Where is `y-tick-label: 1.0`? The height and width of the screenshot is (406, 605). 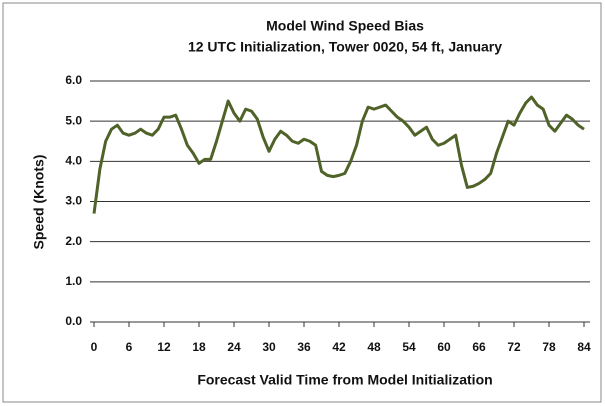 y-tick-label: 1.0 is located at coordinates (73, 281).